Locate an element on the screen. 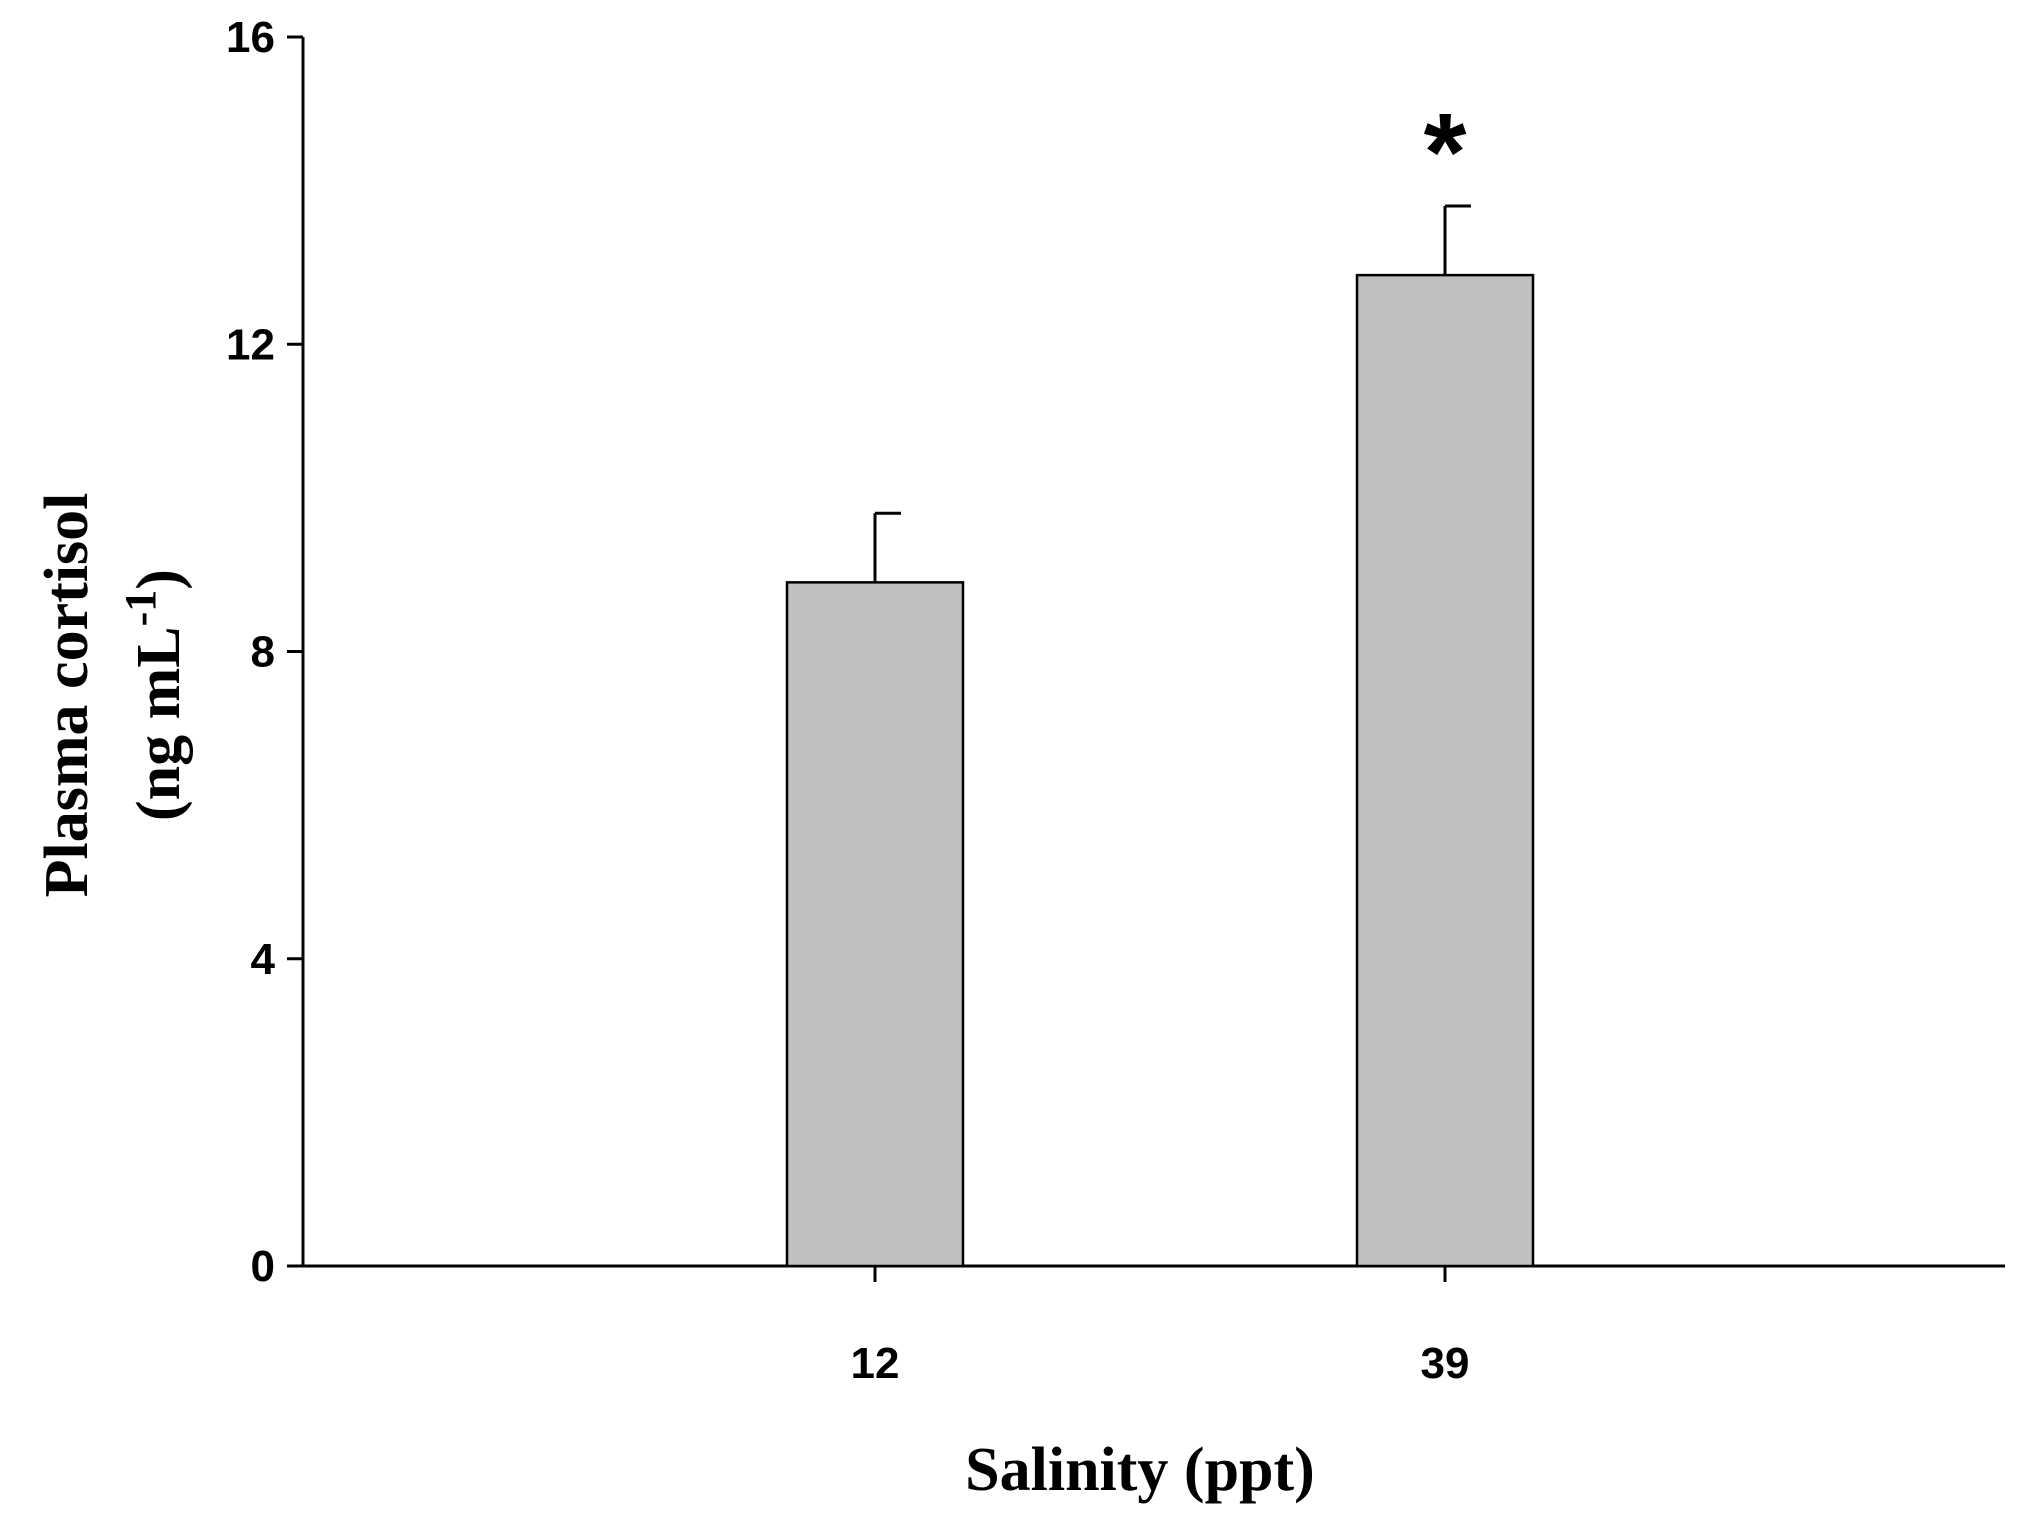  y-axis-title-close: ) is located at coordinates (159, 579).